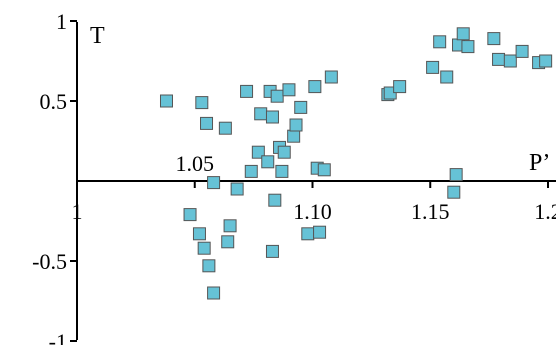  What do you see at coordinates (77, 211) in the screenshot?
I see `x-tick-label: 1` at bounding box center [77, 211].